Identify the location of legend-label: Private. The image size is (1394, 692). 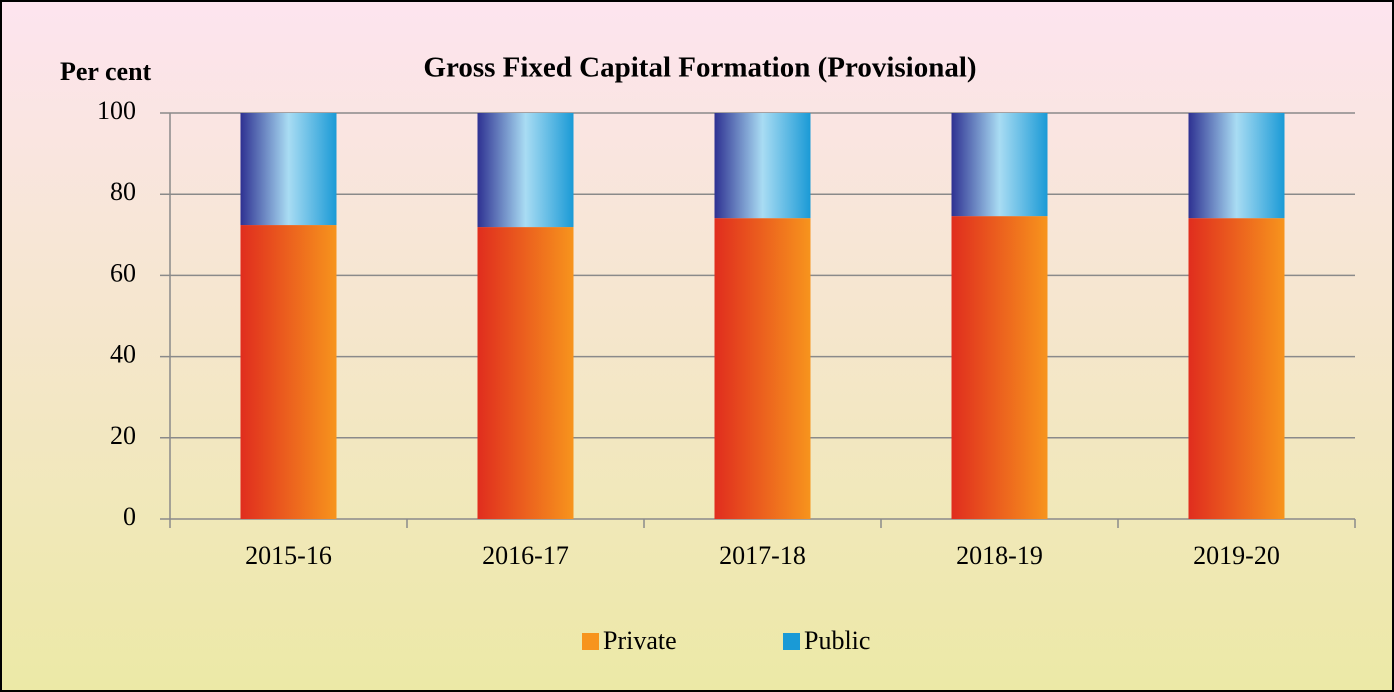
(640, 640).